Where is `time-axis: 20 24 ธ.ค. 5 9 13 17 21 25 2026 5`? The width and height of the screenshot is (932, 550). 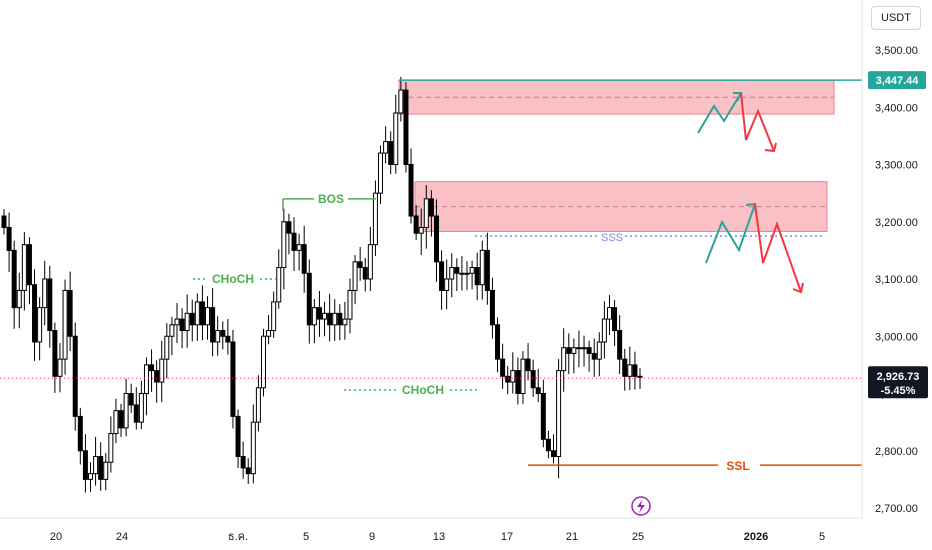
time-axis: 20 24 ธ.ค. 5 9 13 17 21 25 2026 5 is located at coordinates (431, 530).